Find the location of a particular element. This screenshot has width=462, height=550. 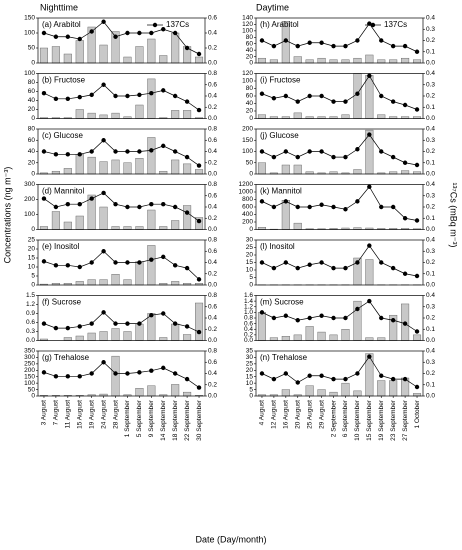

x-tick-label: 25 August is located at coordinates (309, 414).